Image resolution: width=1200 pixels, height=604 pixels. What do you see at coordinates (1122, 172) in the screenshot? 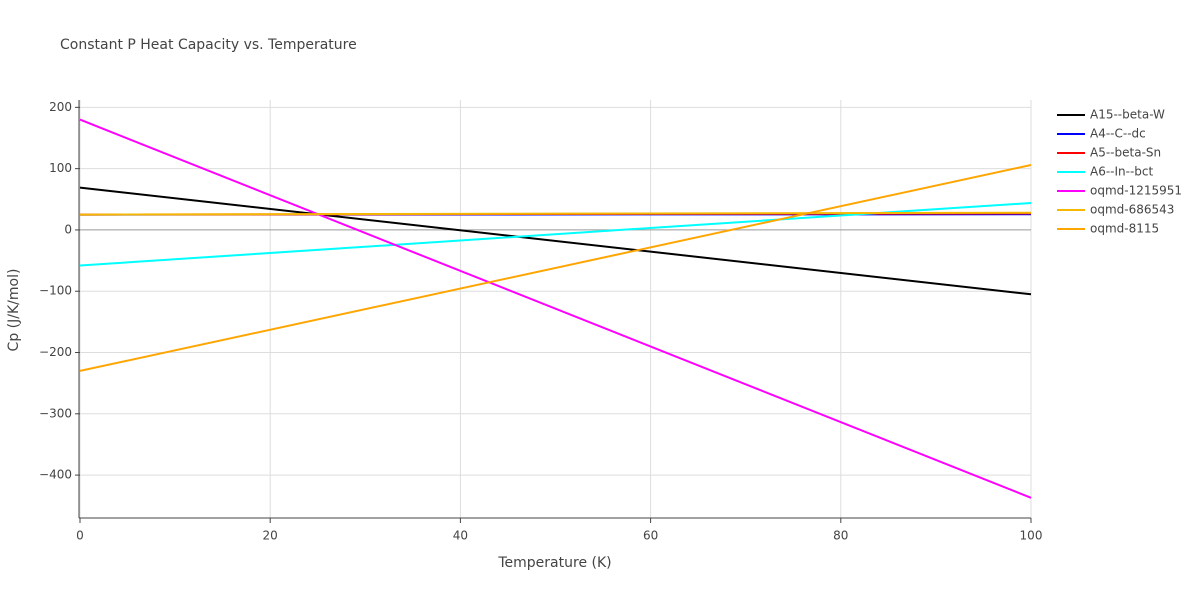
I see `legend-label: A6--In--bct` at bounding box center [1122, 172].